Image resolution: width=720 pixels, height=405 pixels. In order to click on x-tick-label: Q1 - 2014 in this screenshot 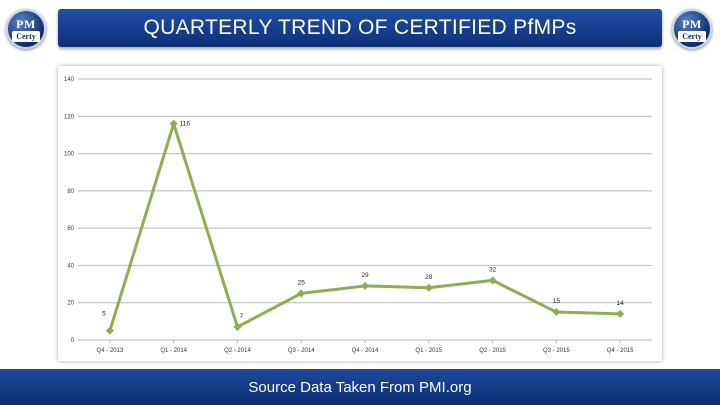, I will do `click(173, 351)`.